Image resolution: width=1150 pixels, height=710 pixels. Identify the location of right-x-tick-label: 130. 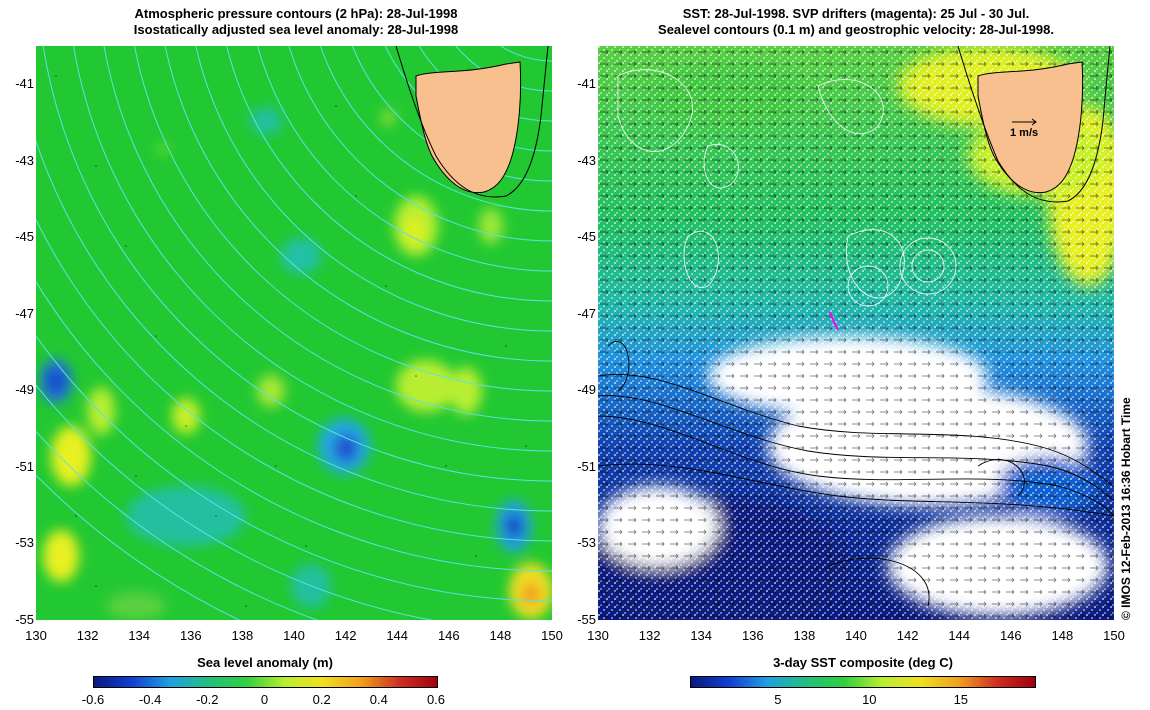
(598, 635).